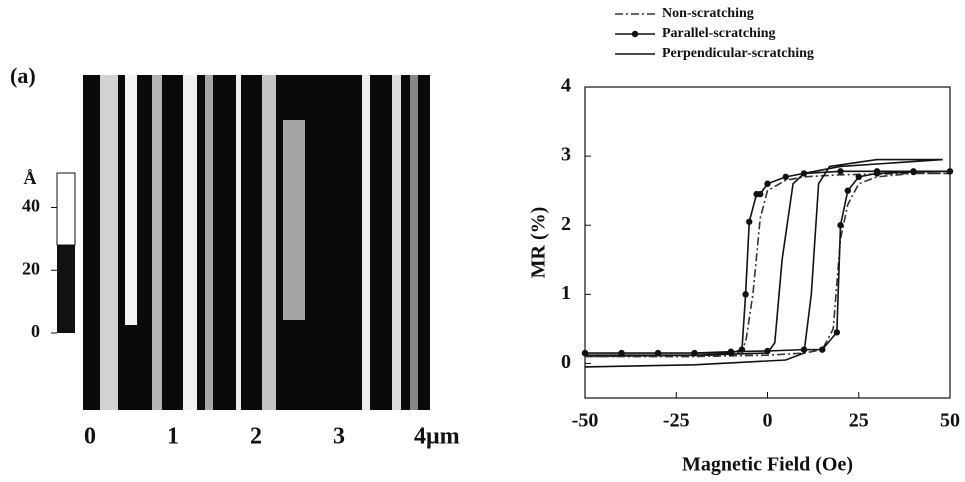 This screenshot has width=965, height=482. I want to click on colorbar-unit: Å, so click(30, 178).